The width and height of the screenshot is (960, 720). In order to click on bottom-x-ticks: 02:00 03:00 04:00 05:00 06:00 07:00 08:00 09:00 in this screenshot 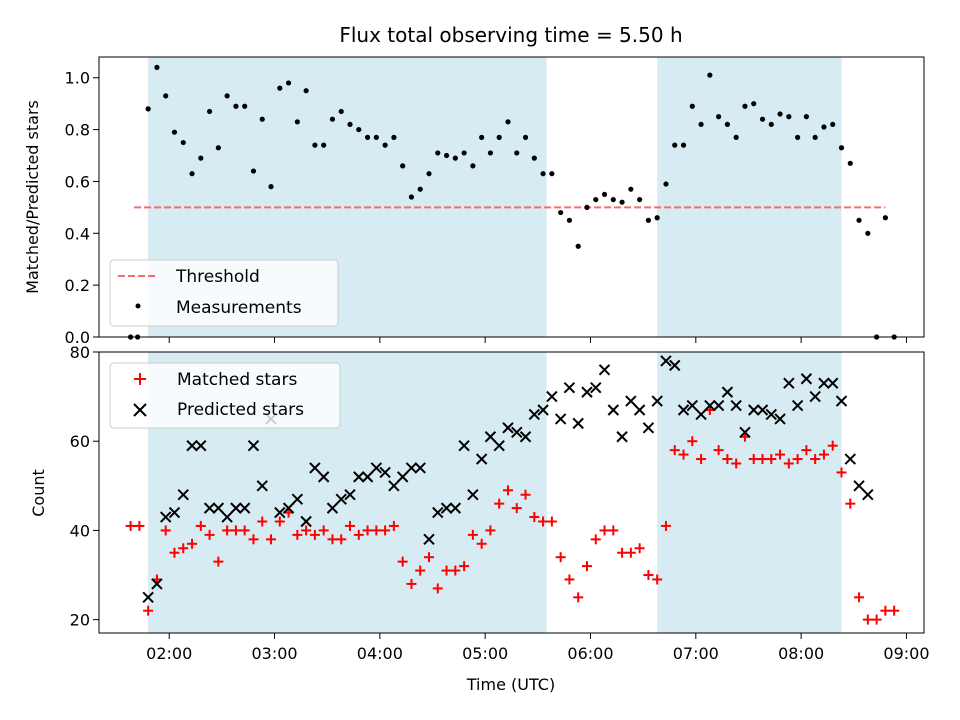, I will do `click(538, 648)`.